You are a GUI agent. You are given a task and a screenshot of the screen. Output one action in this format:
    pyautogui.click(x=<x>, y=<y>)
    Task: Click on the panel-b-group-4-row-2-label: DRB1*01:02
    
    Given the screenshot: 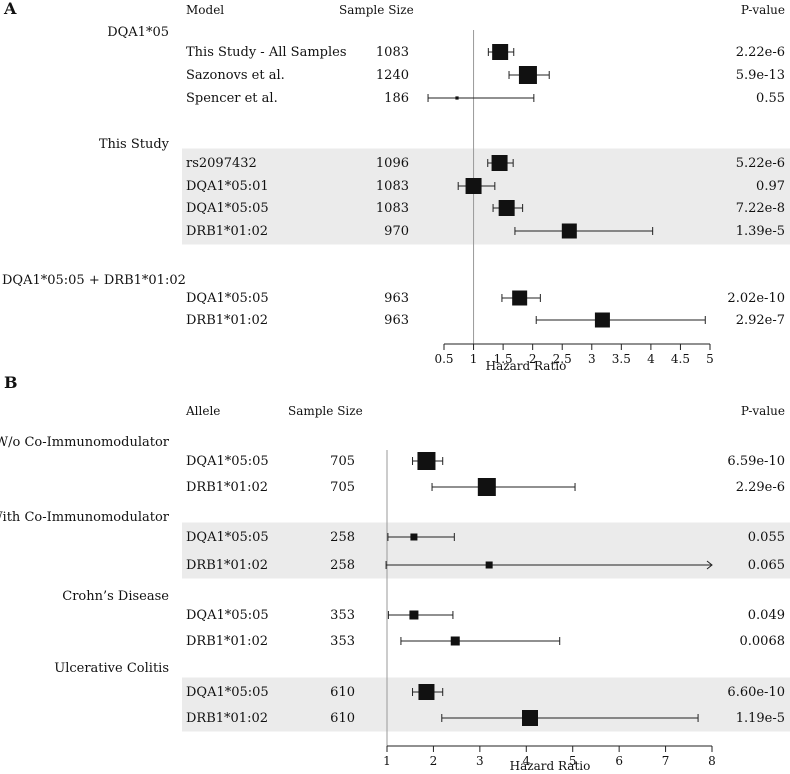 What is the action you would take?
    pyautogui.click(x=227, y=718)
    